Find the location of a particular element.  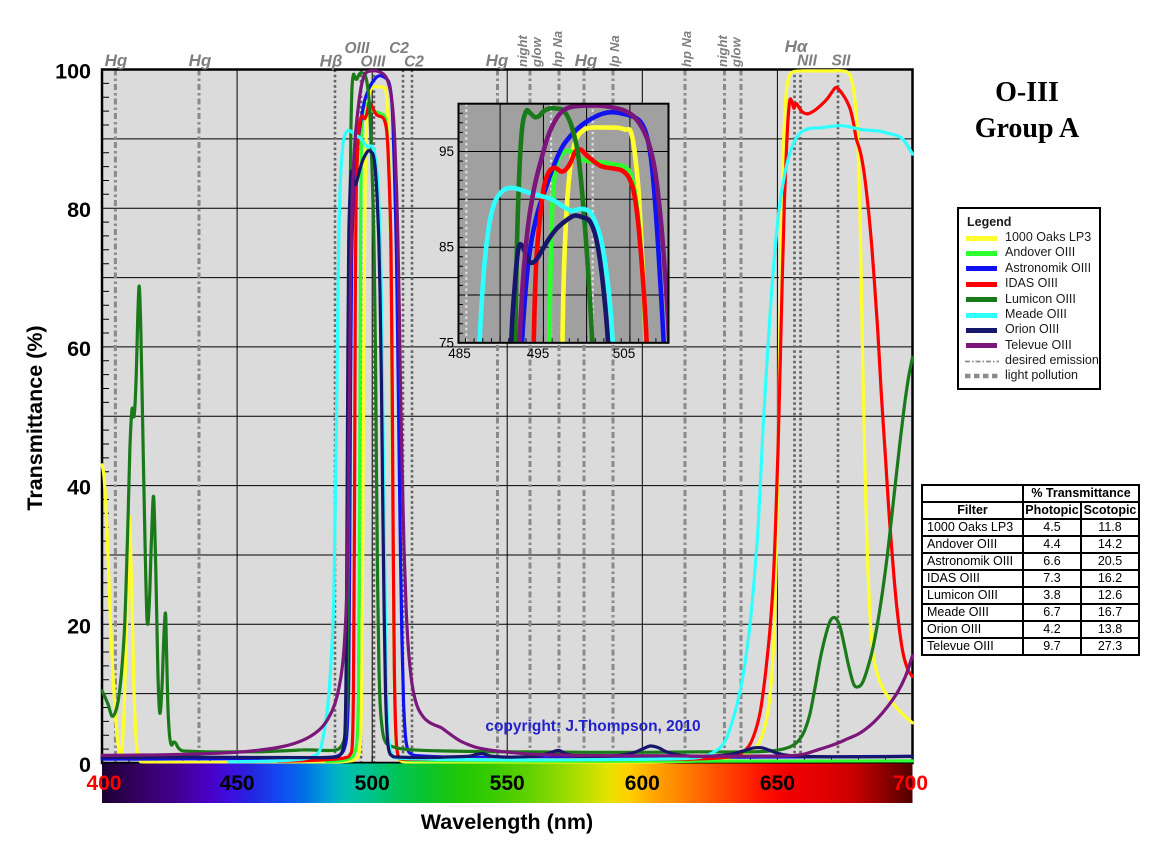

svg-text: 75 is located at coordinates (446, 342).